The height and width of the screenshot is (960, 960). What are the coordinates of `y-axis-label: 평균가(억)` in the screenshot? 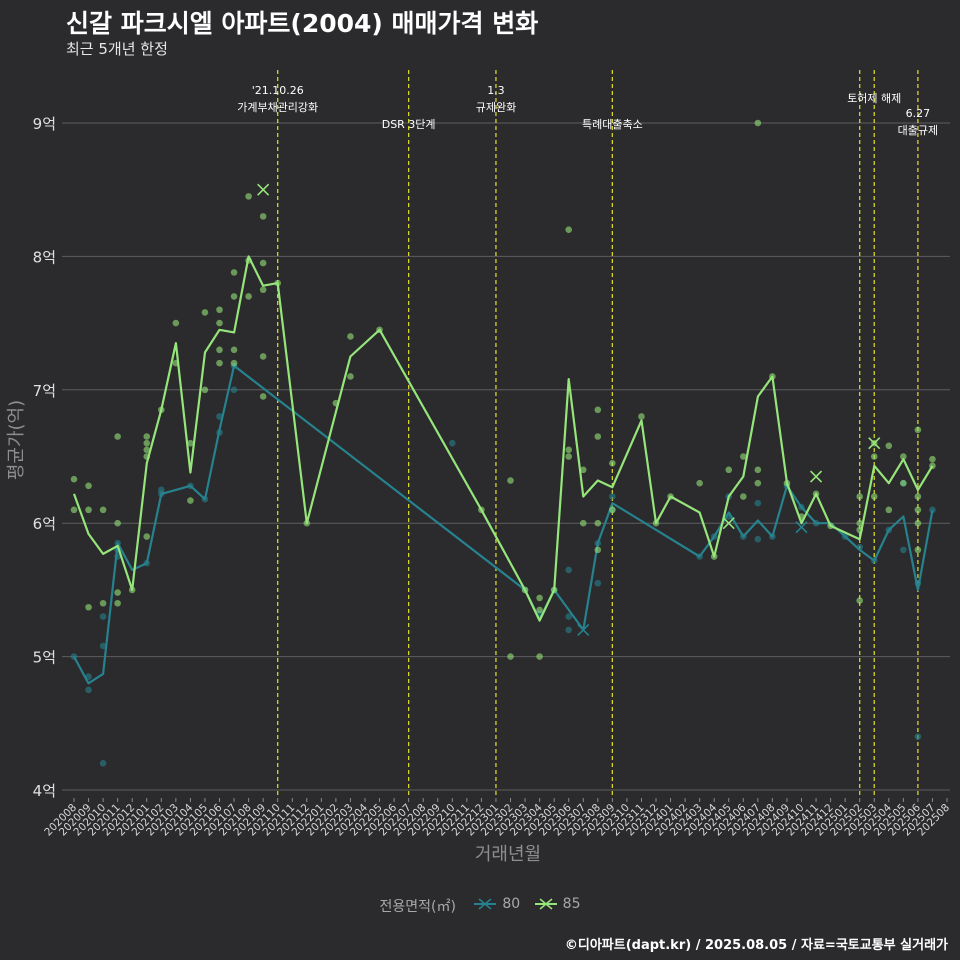 It's located at (16, 440).